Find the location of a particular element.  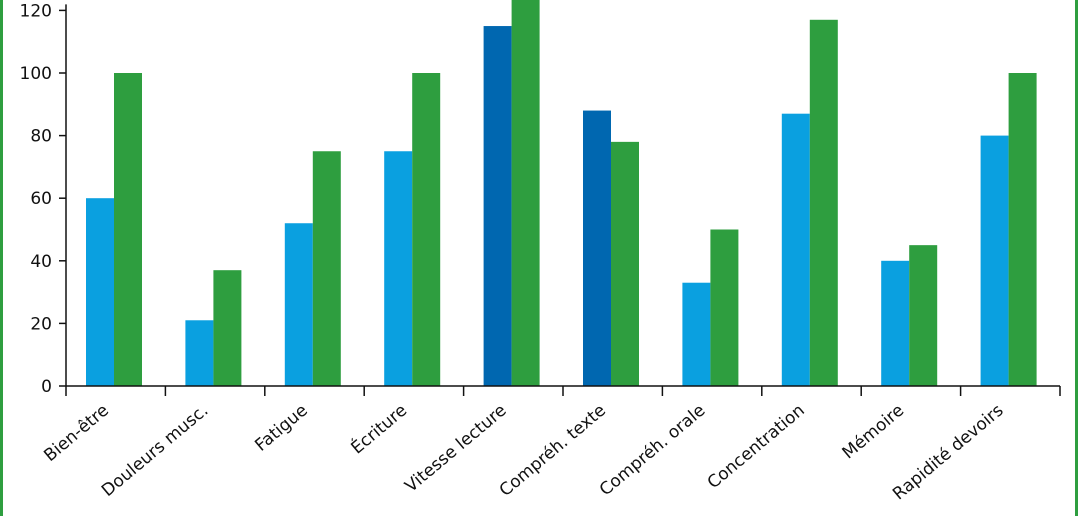

y-tick-label: 0 is located at coordinates (46, 387).